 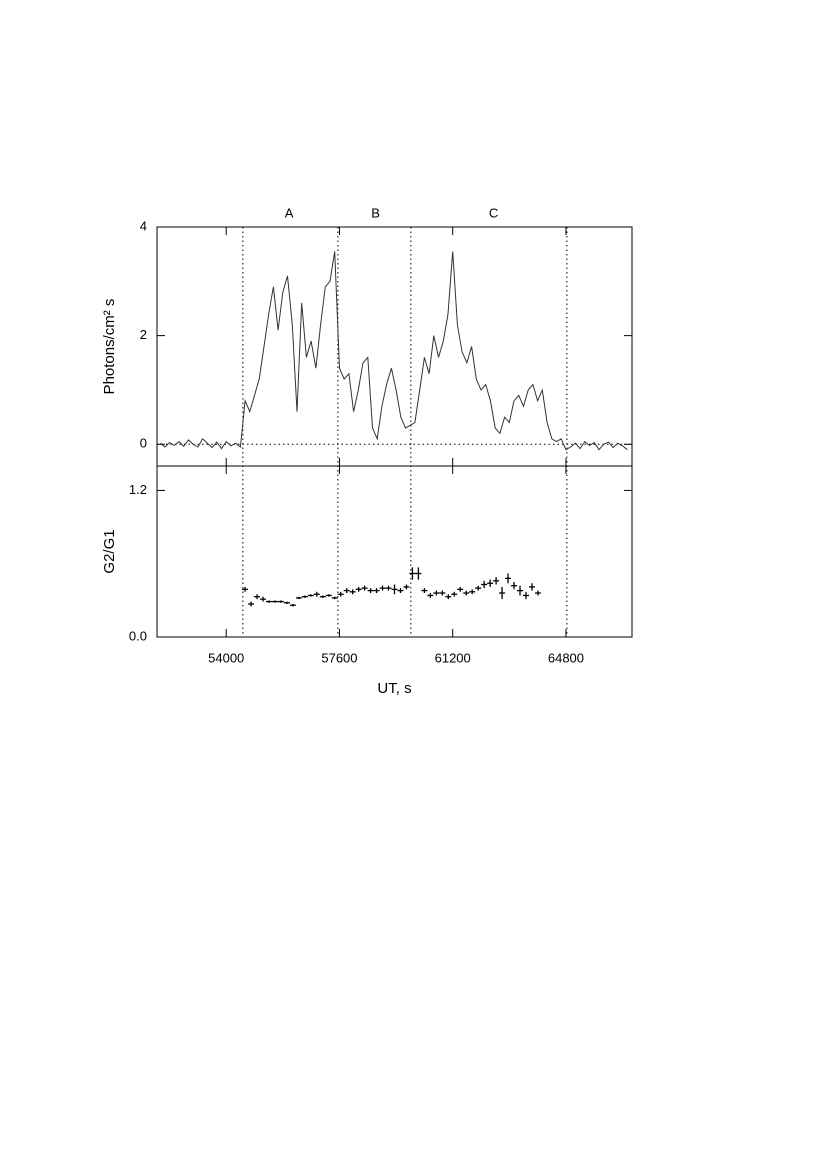 What do you see at coordinates (339, 657) in the screenshot?
I see `x-tick-label: 57600` at bounding box center [339, 657].